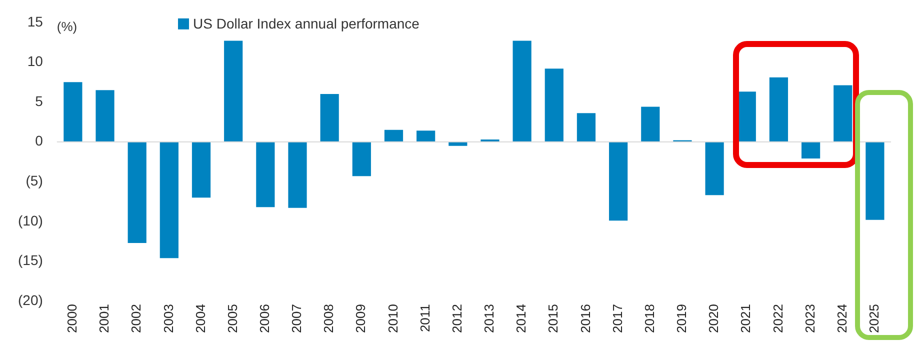  I want to click on x-tick-label: 2012, so click(456, 318).